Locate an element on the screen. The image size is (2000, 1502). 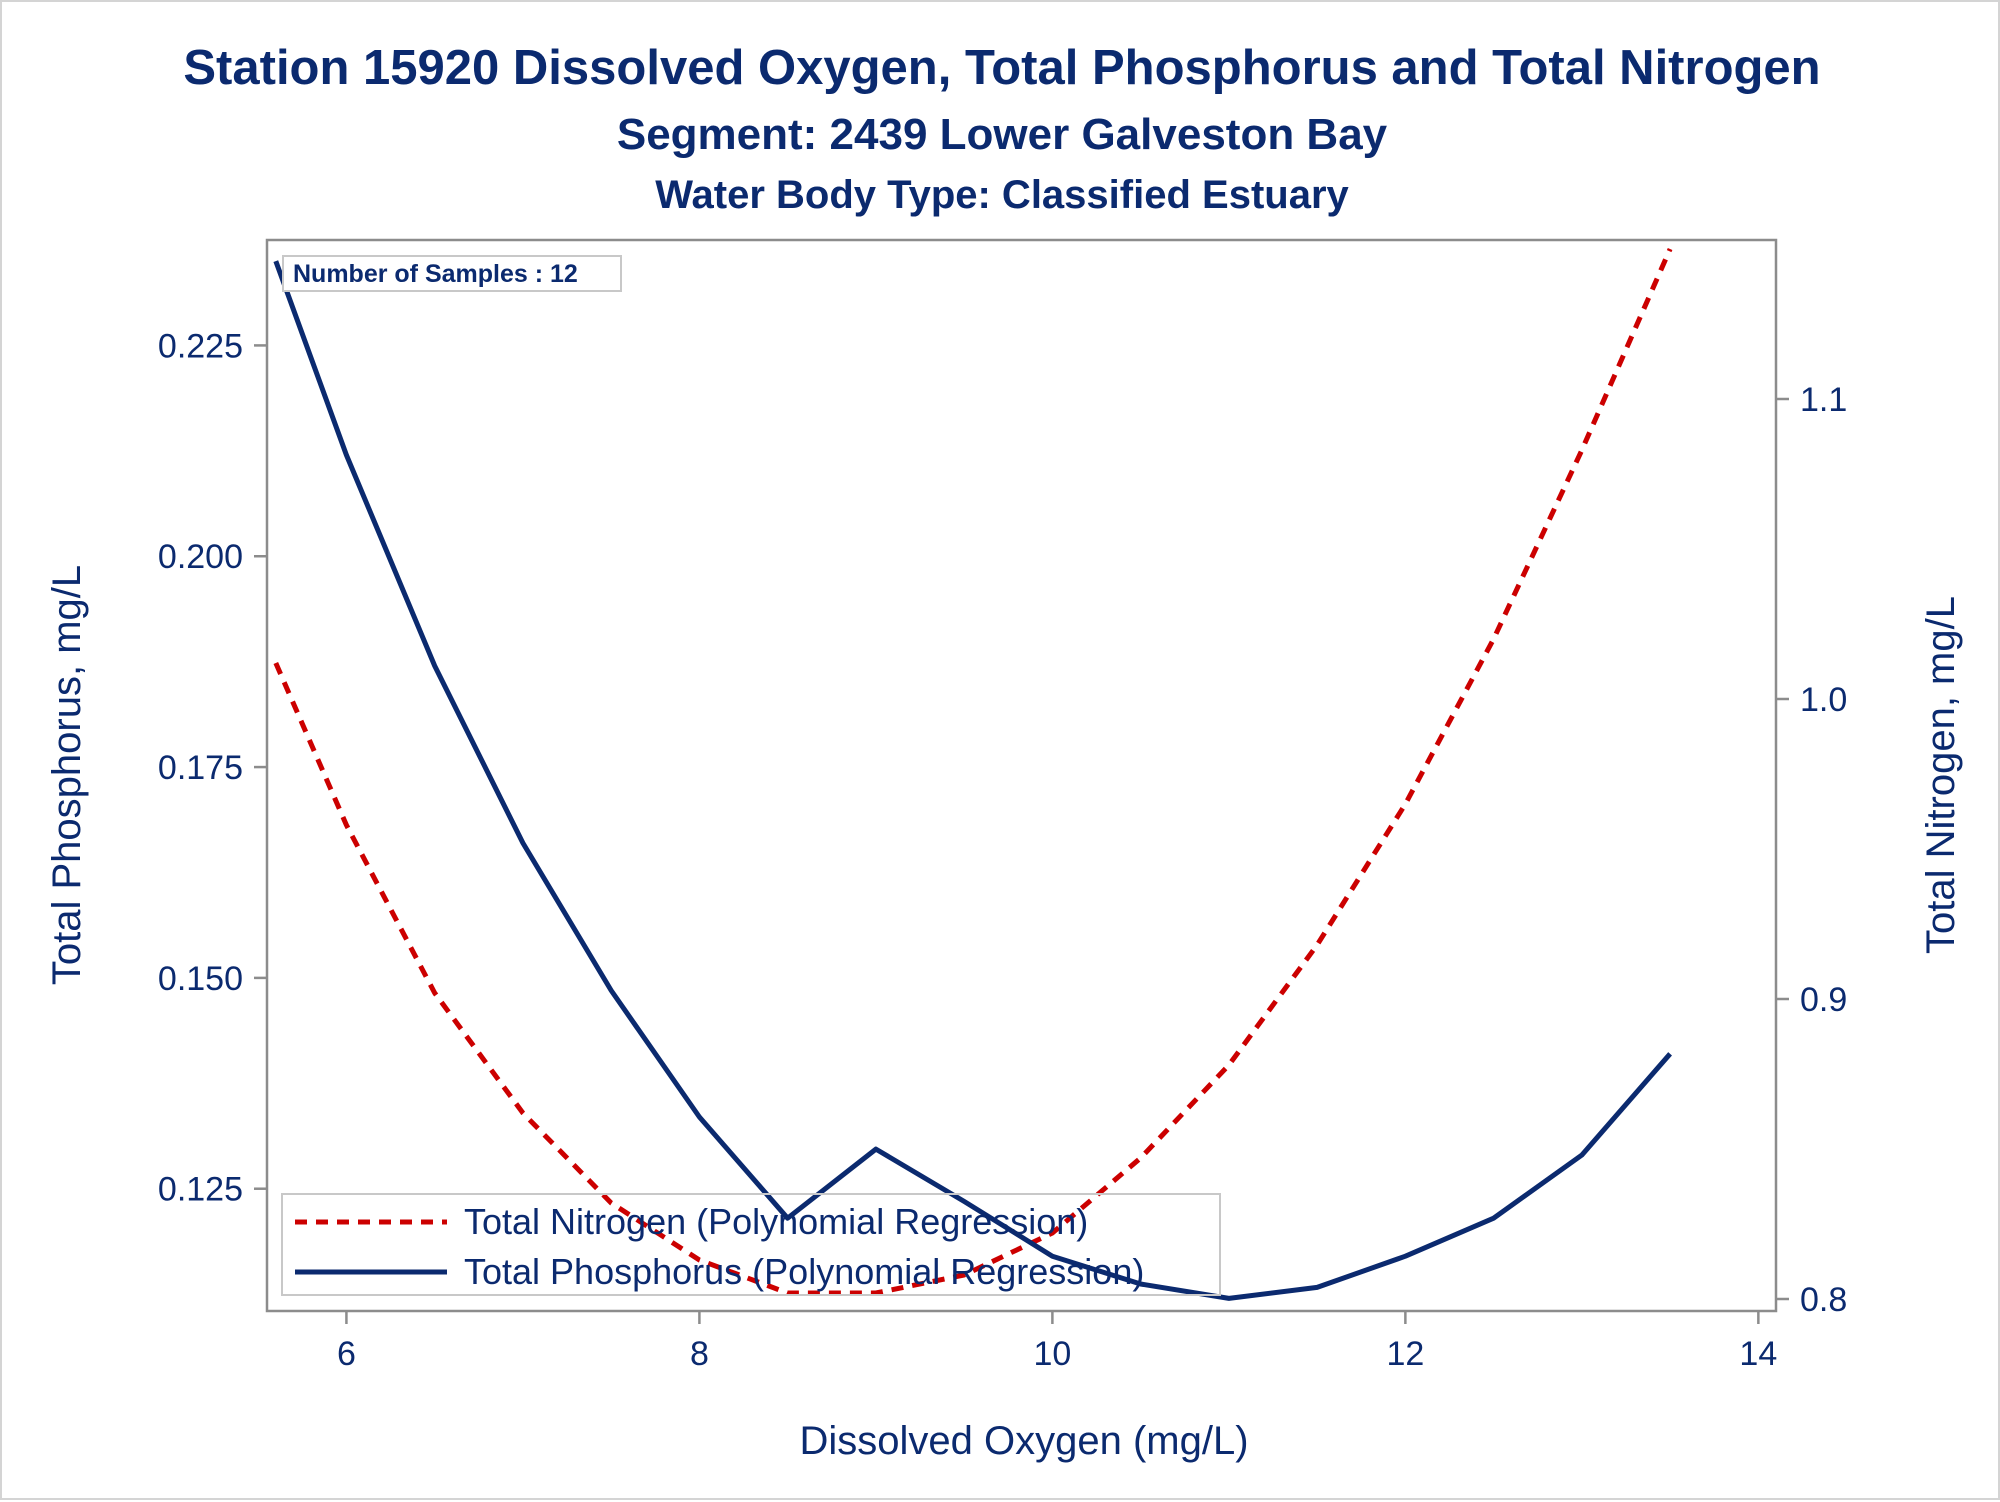
annotation-box is located at coordinates (452, 273).